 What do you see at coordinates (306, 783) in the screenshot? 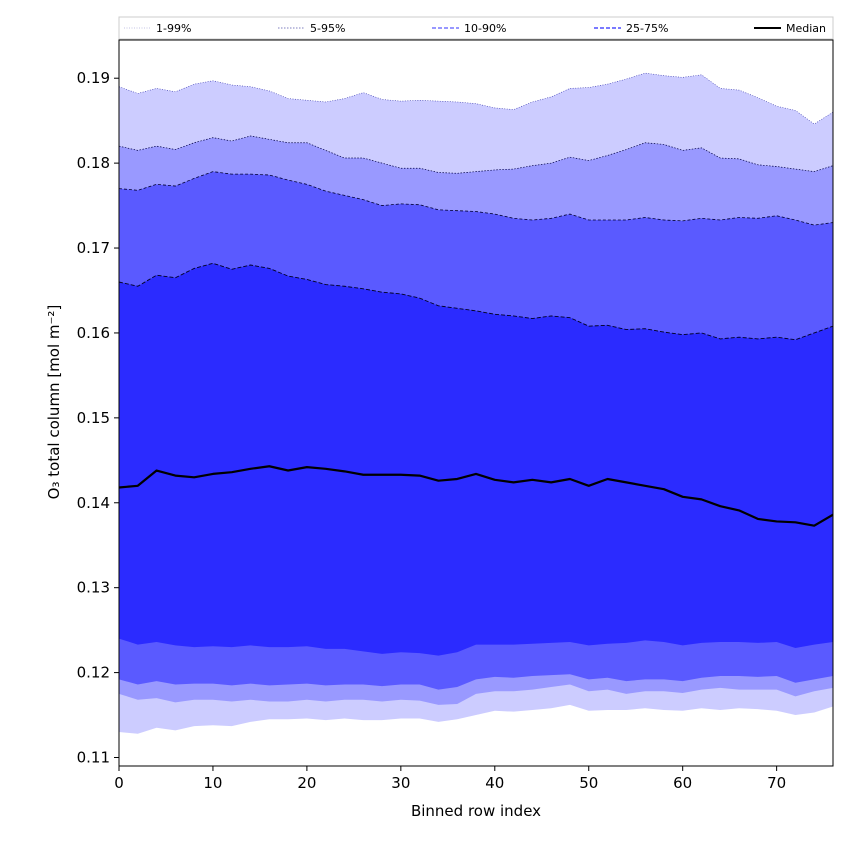
I see `x-tick-label: 20` at bounding box center [306, 783].